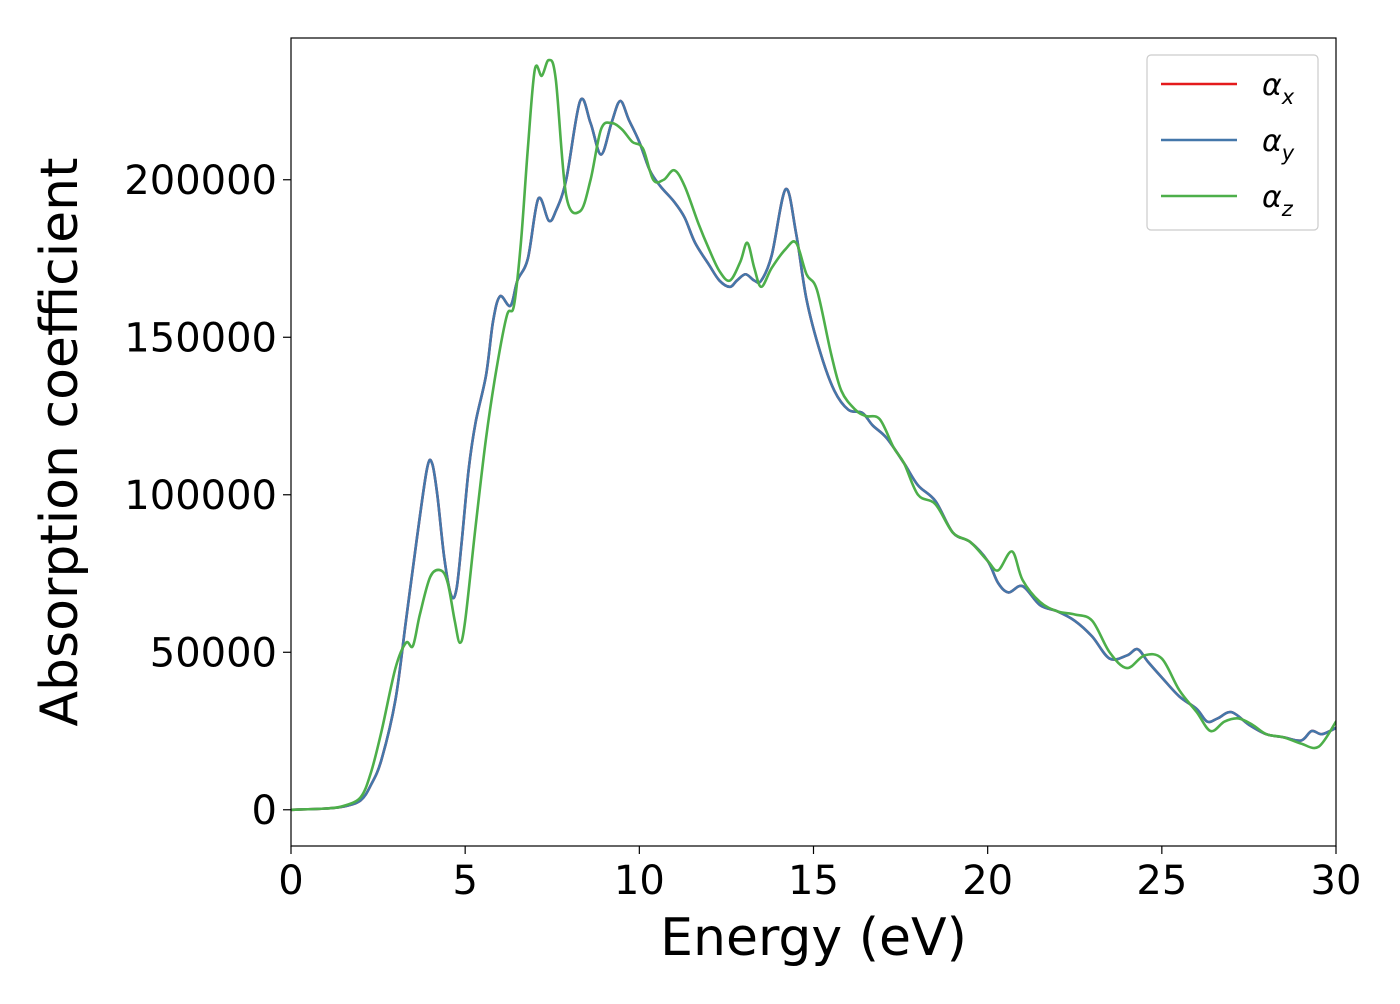  What do you see at coordinates (1232, 142) in the screenshot?
I see `legend-box` at bounding box center [1232, 142].